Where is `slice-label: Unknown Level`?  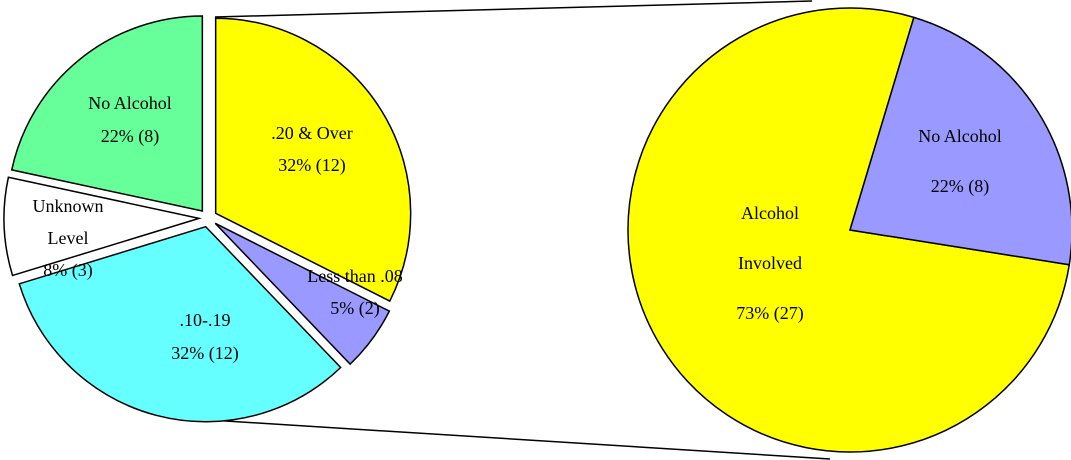 slice-label: Unknown Level is located at coordinates (68, 222).